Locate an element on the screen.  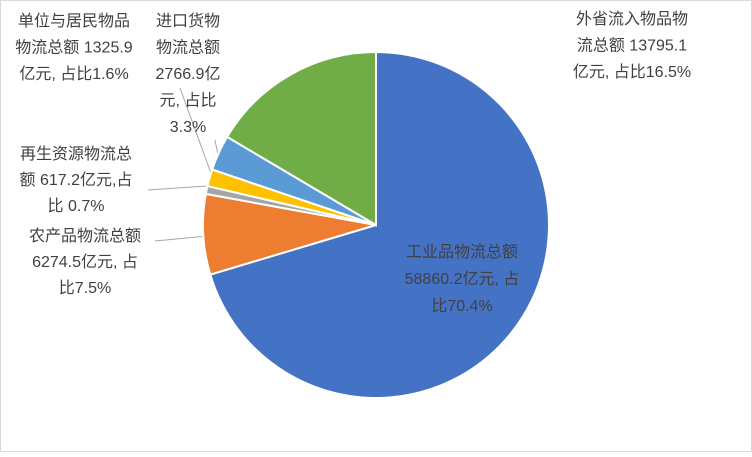
data-label: 工业品物流总额 is located at coordinates (462, 252).